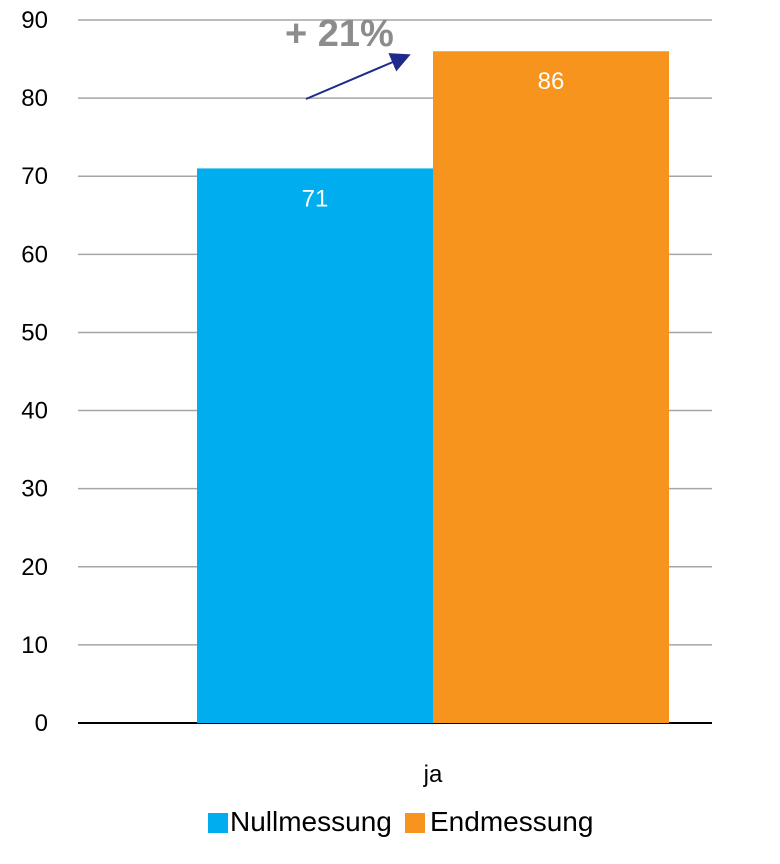 This screenshot has height=864, width=780. Describe the element at coordinates (433, 774) in the screenshot. I see `x-category-label: ja` at that location.